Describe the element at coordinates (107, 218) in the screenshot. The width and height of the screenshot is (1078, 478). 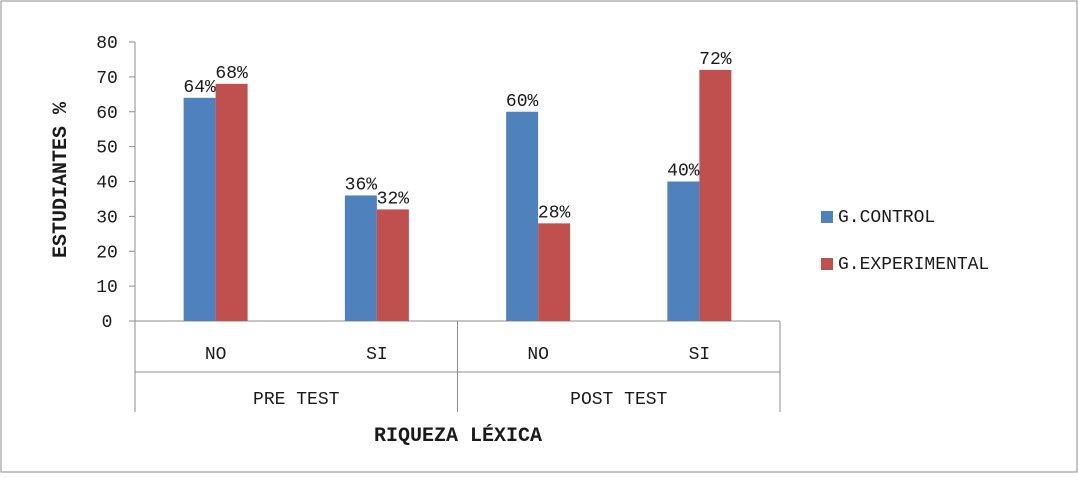
I see `y-tick-label: 30` at that location.